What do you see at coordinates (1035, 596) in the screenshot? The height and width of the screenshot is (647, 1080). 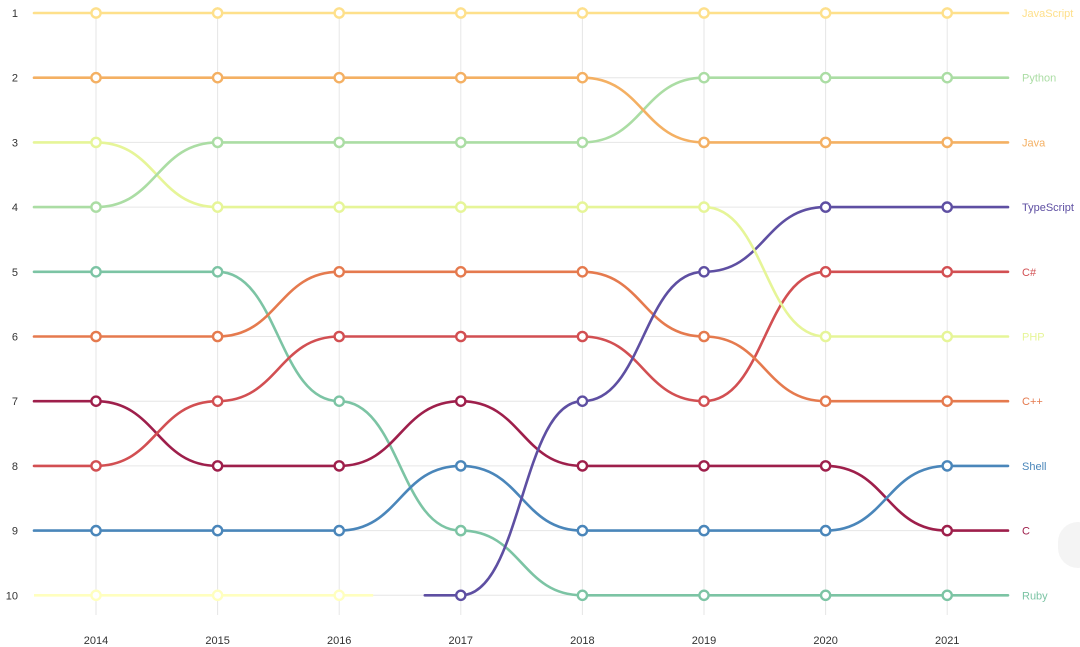 I see `series-label: Ruby` at bounding box center [1035, 596].